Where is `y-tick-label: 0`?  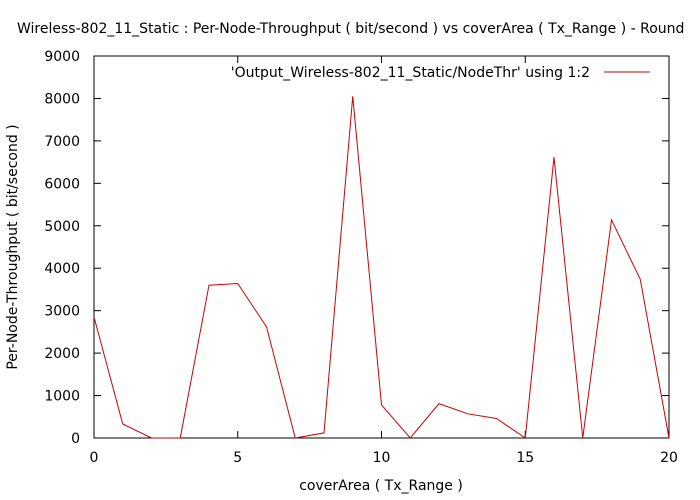 y-tick-label: 0 is located at coordinates (75, 439).